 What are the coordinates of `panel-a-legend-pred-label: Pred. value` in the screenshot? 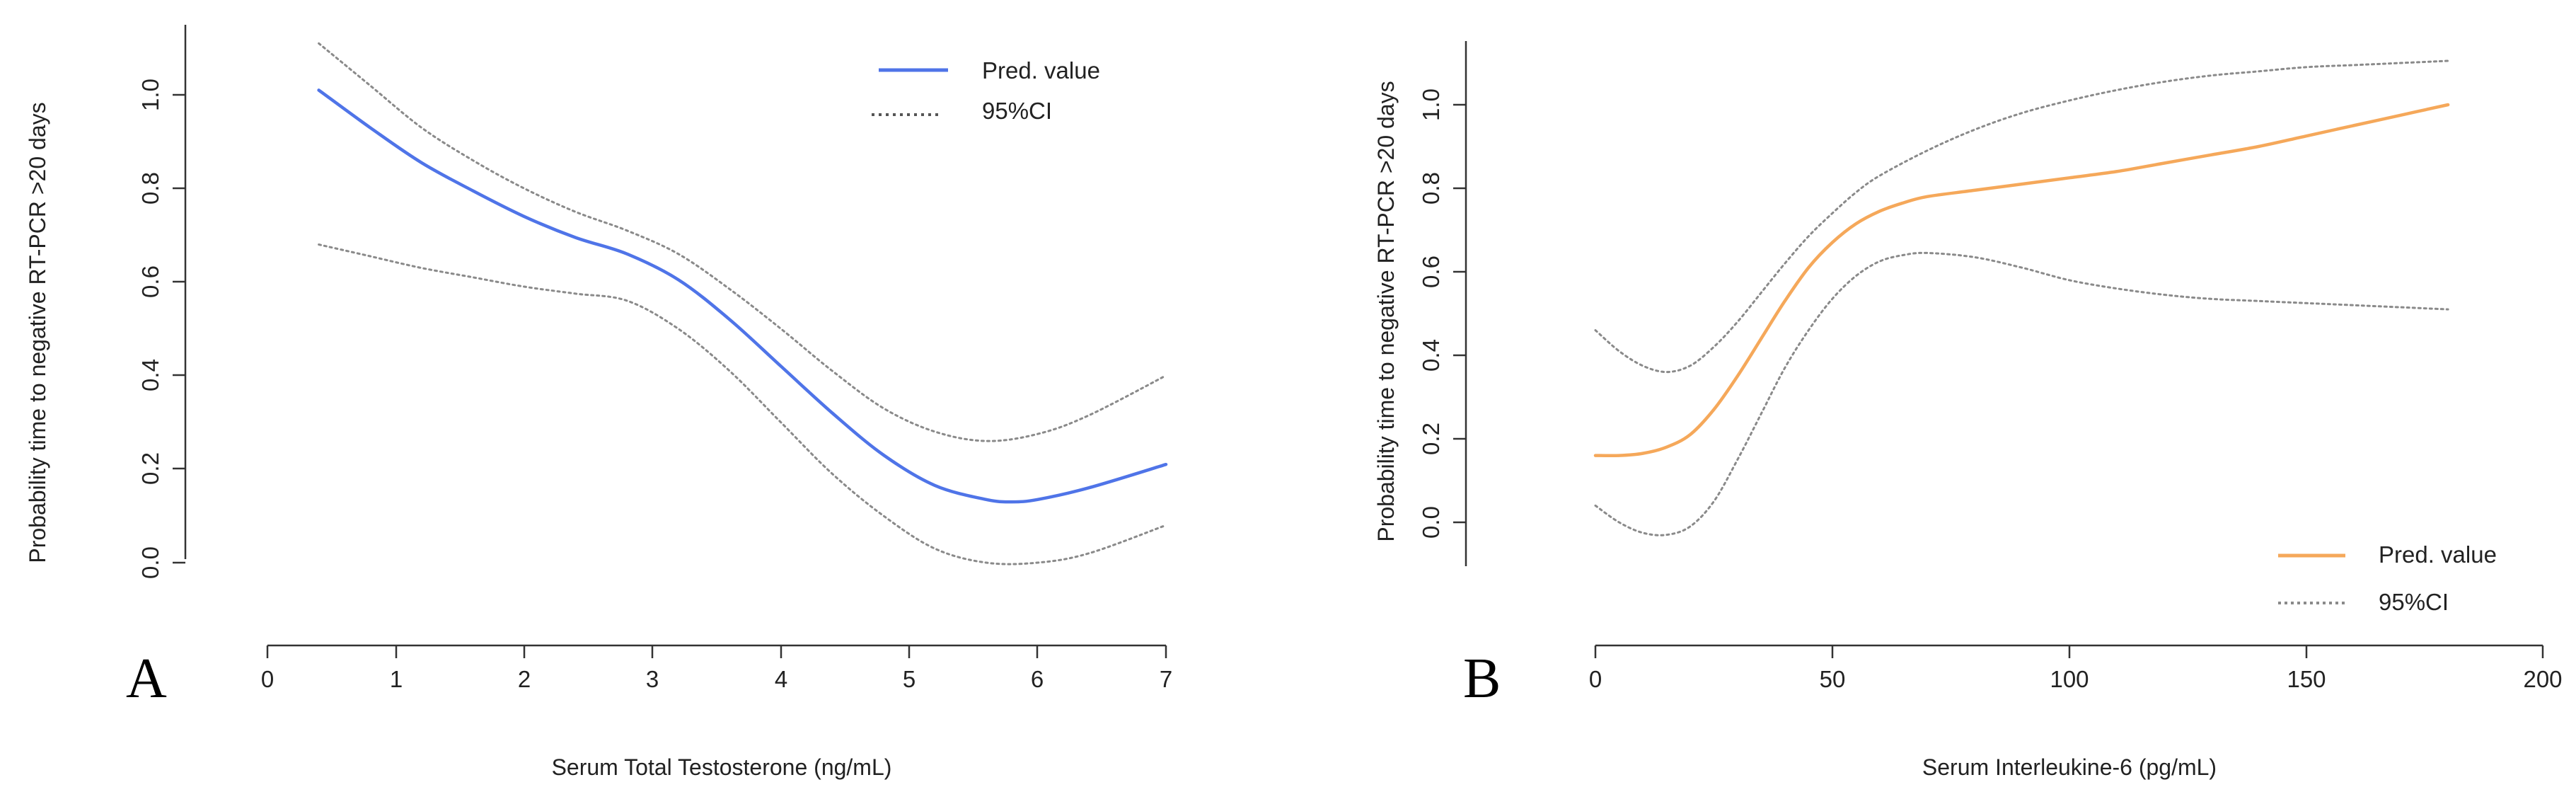 It's located at (1041, 70).